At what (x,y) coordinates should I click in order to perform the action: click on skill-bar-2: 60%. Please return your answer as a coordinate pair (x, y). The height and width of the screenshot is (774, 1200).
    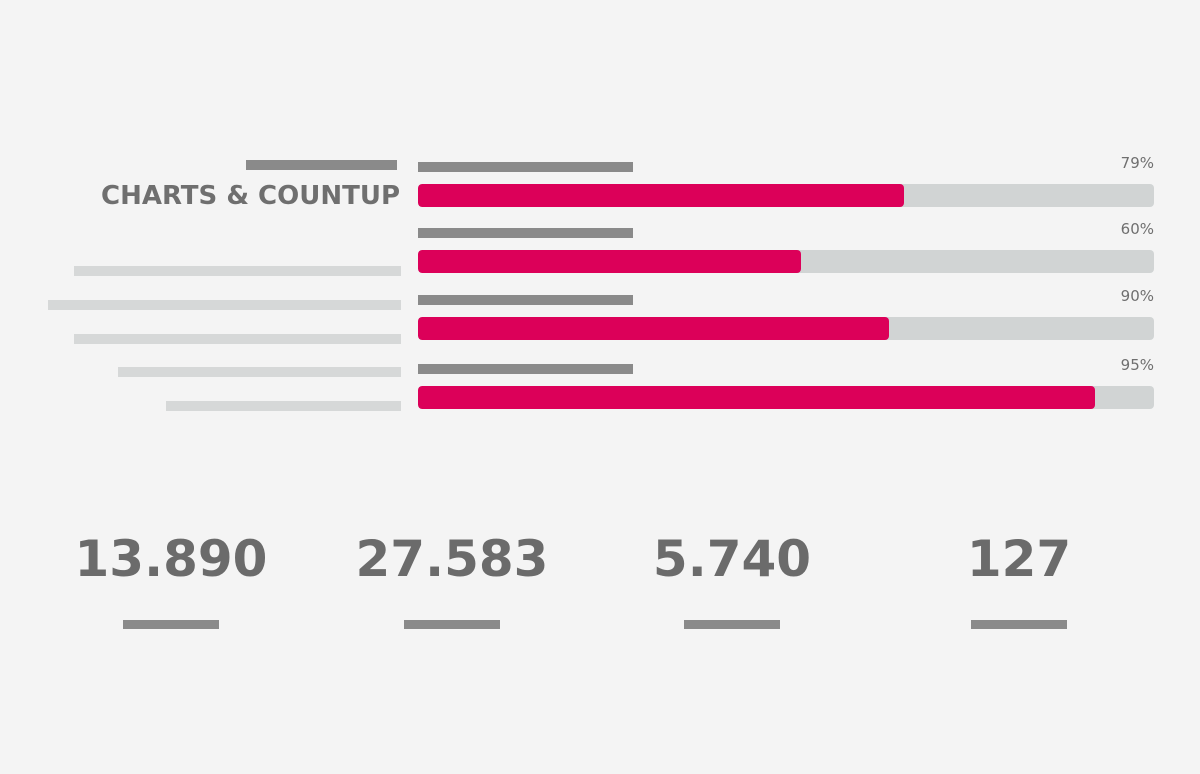
    Looking at the image, I should click on (786, 248).